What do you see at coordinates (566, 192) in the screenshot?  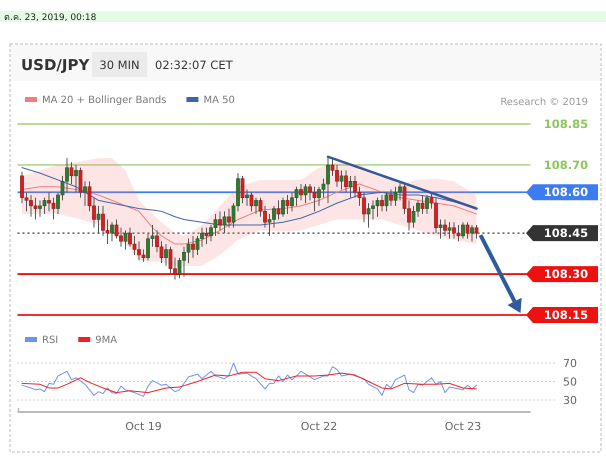 I see `y-tick-label: 108.60` at bounding box center [566, 192].